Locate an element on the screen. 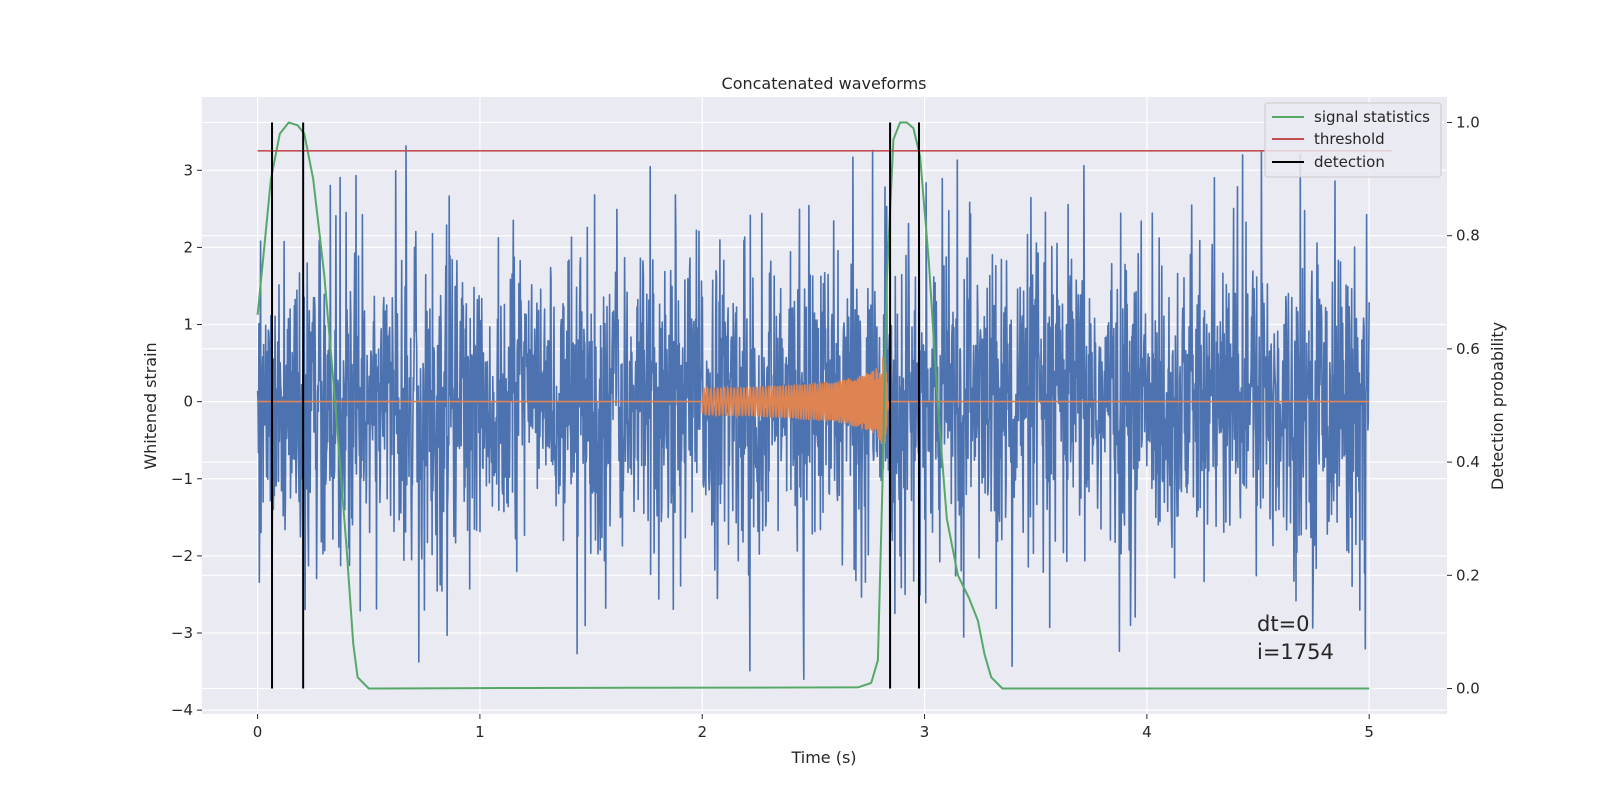 The image size is (1600, 800). chirp-series is located at coordinates (813, 400).